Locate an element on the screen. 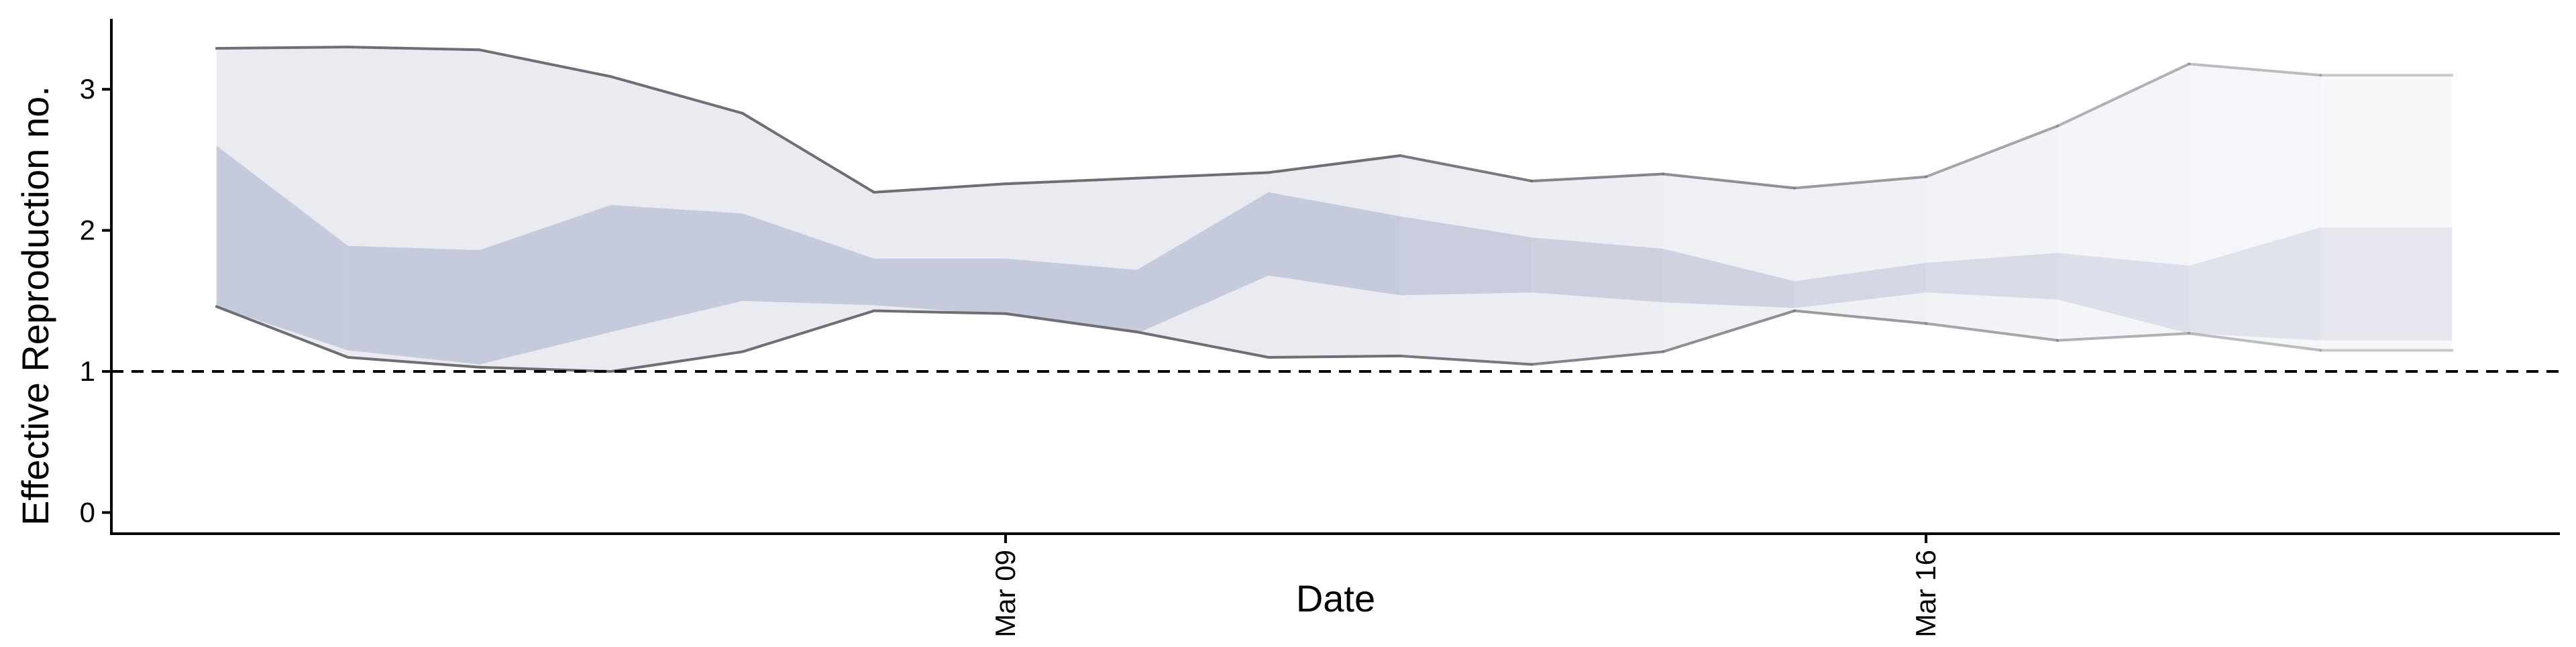  x-tick-label: Mar 09 is located at coordinates (1005, 594).